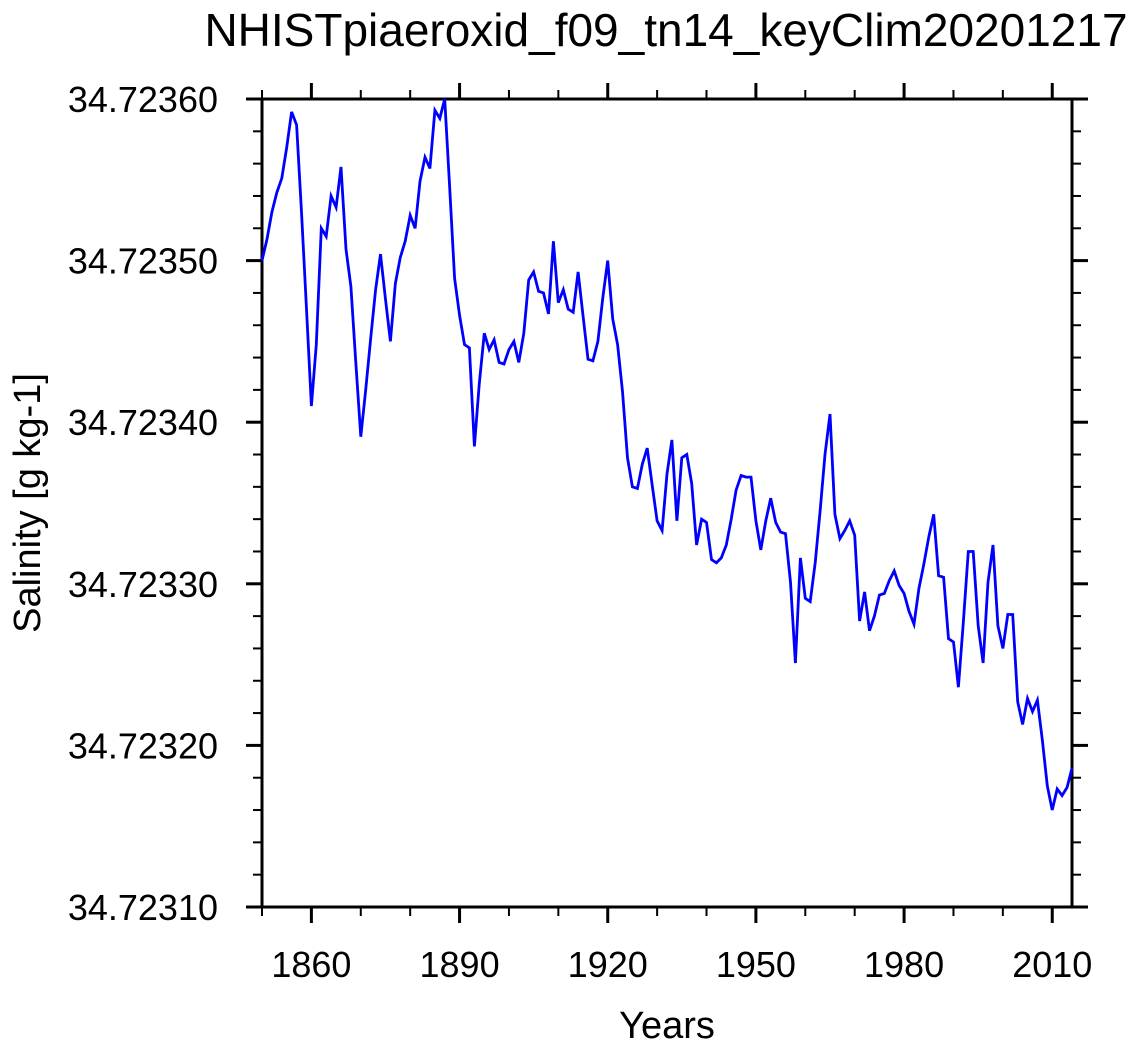  What do you see at coordinates (756, 964) in the screenshot?
I see `x-tick-label: 1950` at bounding box center [756, 964].